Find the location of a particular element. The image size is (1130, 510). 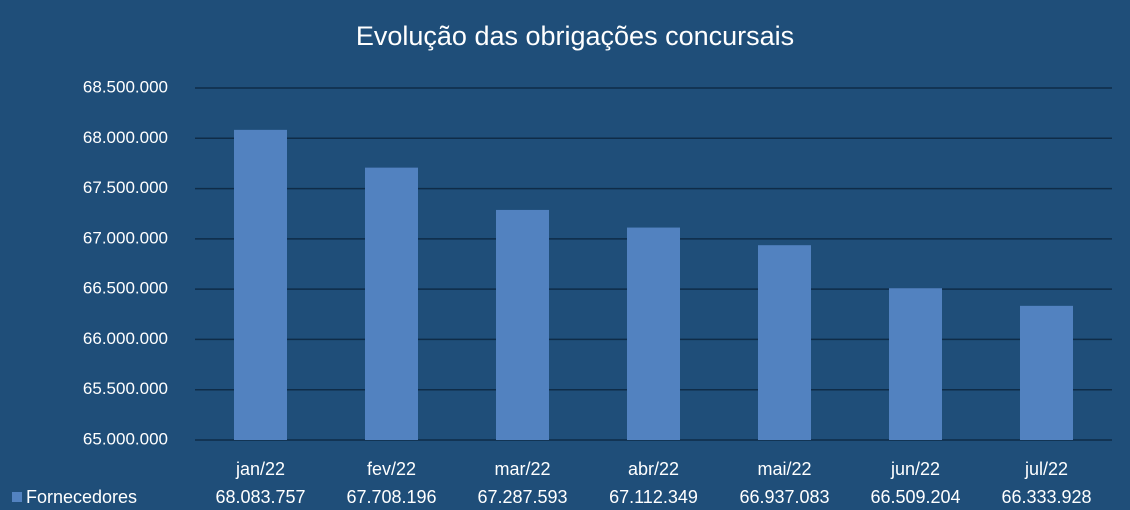

x-tick-label: jan/22 is located at coordinates (260, 469).